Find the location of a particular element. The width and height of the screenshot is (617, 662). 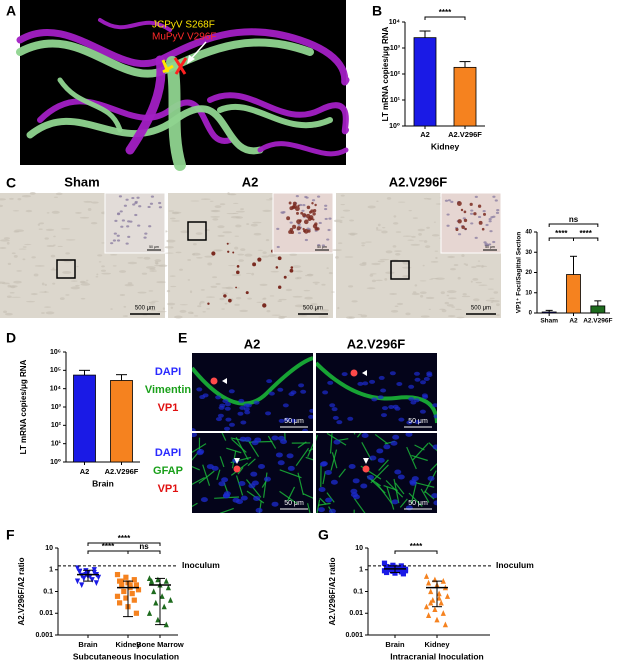

x-tick-label: A2 is located at coordinates (425, 134).